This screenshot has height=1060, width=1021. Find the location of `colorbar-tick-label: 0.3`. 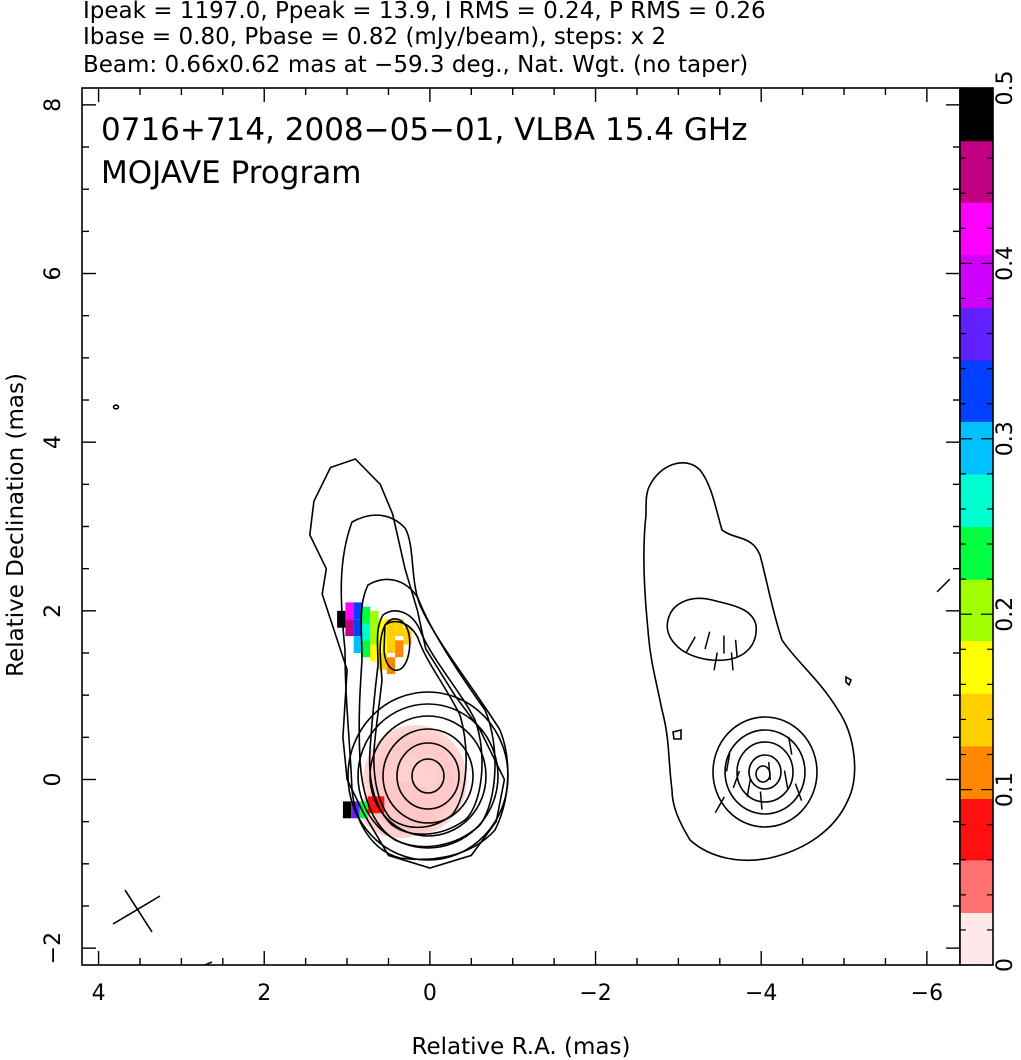

colorbar-tick-label: 0.3 is located at coordinates (1005, 438).